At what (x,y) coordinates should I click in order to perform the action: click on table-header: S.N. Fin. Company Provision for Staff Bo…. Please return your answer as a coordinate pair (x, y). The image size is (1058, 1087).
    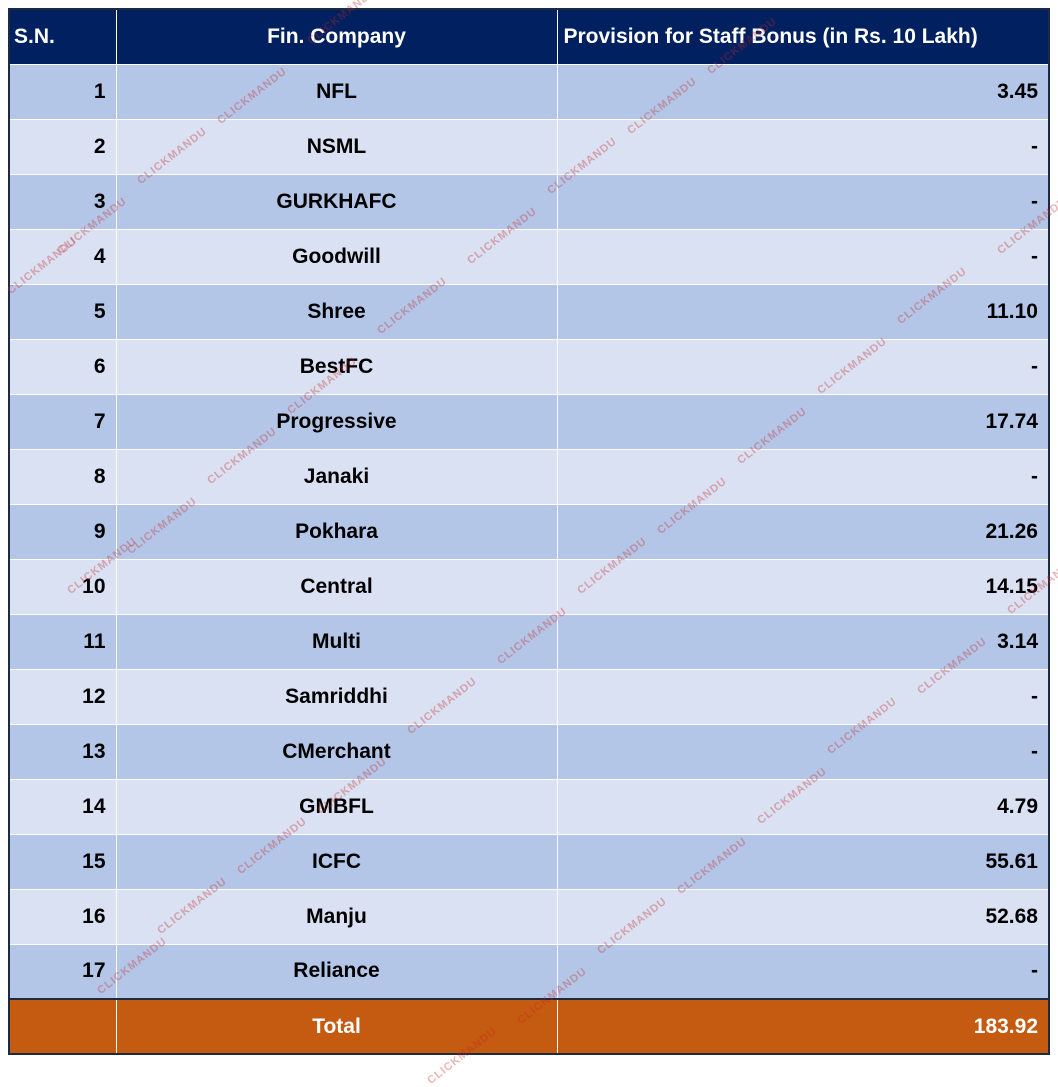
    Looking at the image, I should click on (529, 36).